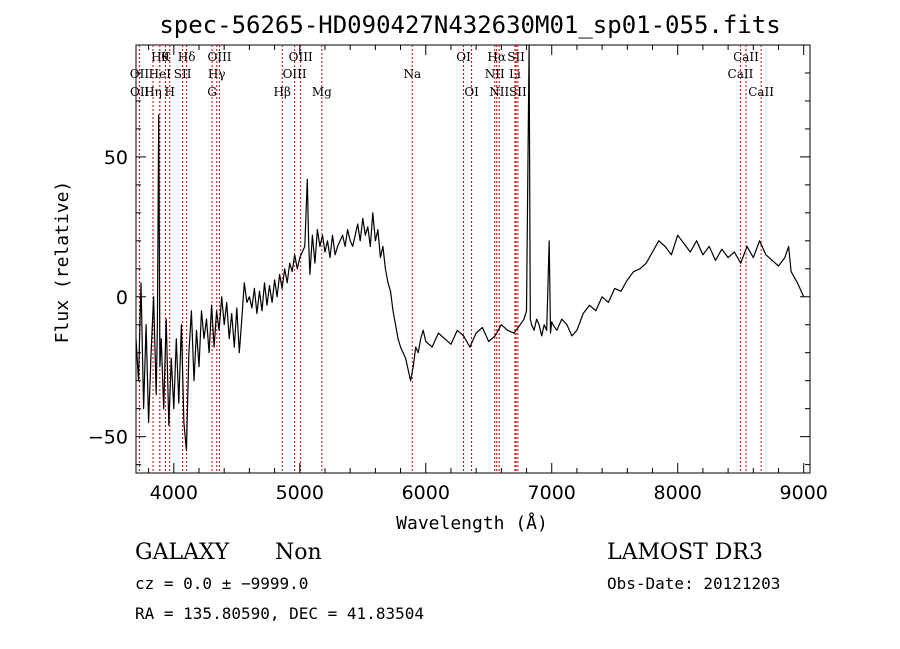  Describe the element at coordinates (298, 552) in the screenshot. I see `object-subclass: Non` at that location.